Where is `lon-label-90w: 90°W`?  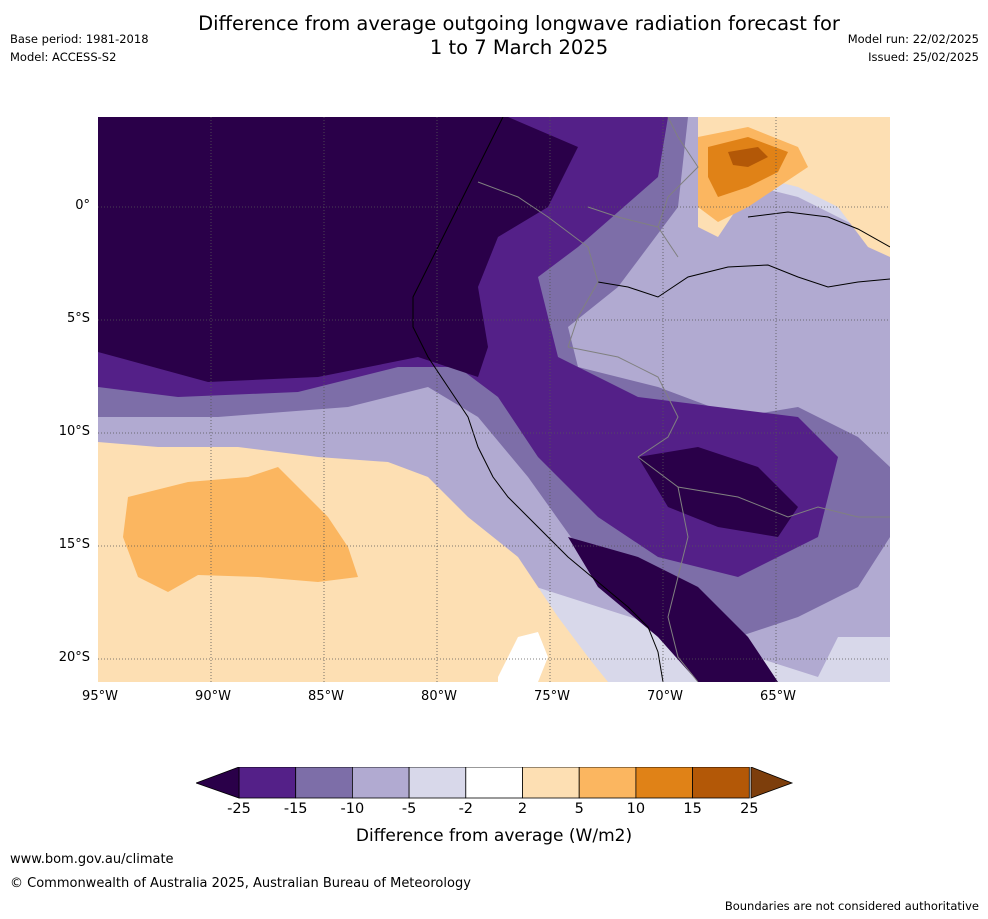 lon-label-90w: 90°W is located at coordinates (213, 696).